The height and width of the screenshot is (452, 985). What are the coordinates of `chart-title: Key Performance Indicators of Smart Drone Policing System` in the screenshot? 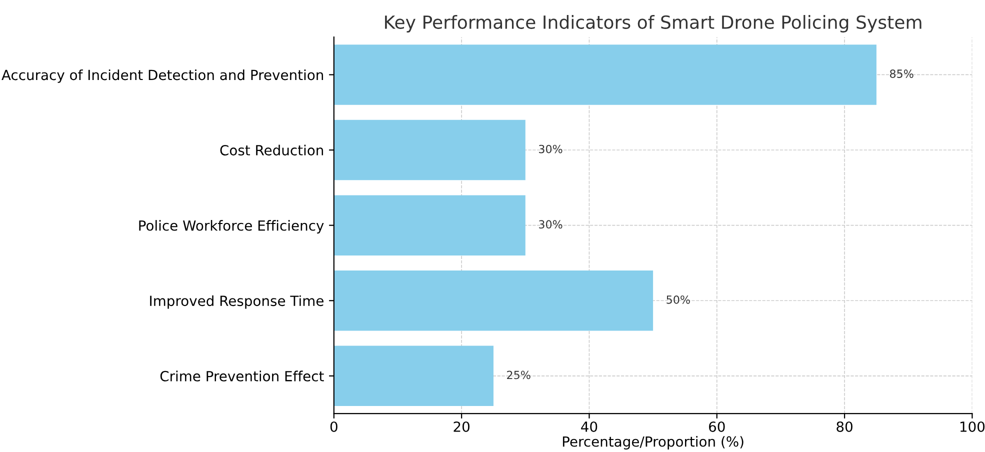 It's located at (653, 23).